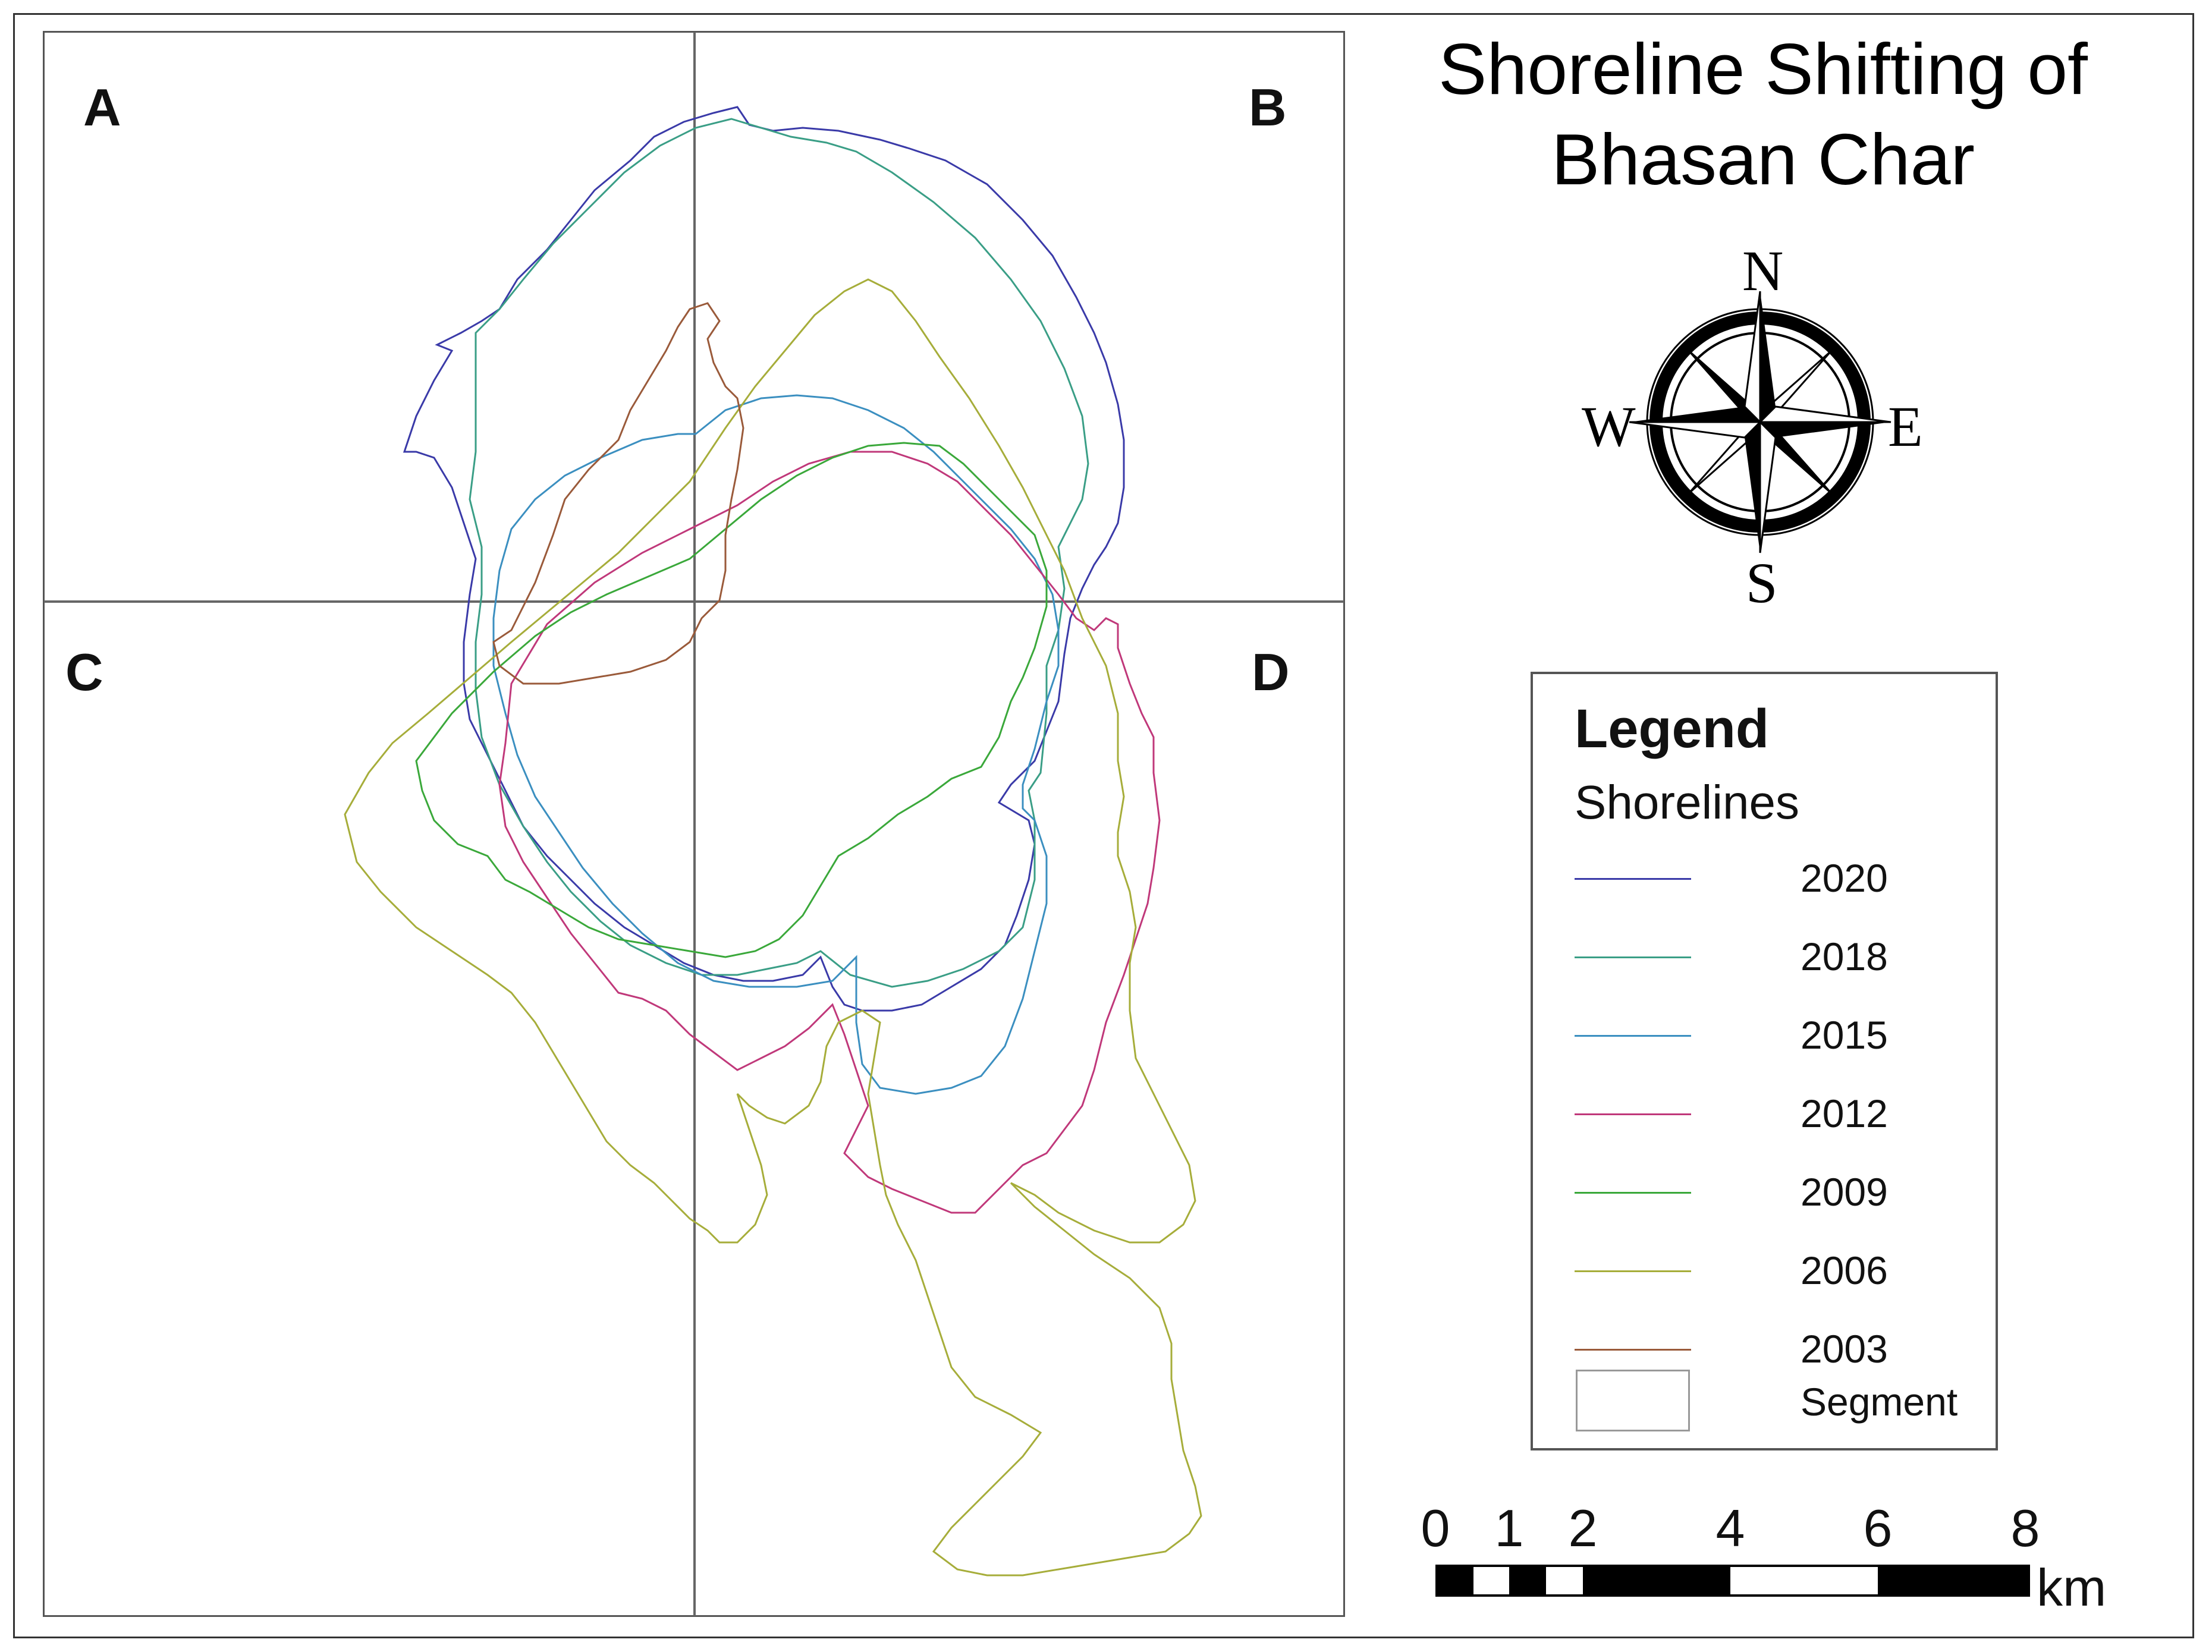  I want to click on scale-unit-label: km, so click(2072, 1587).